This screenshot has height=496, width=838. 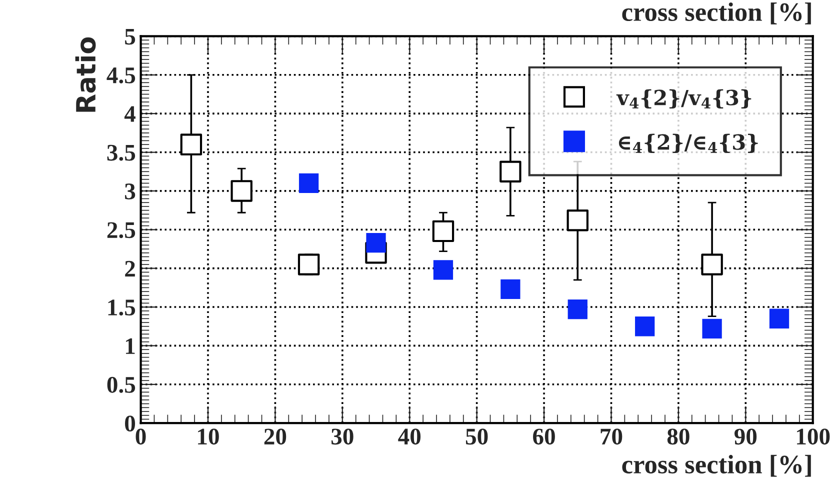 What do you see at coordinates (477, 436) in the screenshot?
I see `x-tick-label: 50` at bounding box center [477, 436].